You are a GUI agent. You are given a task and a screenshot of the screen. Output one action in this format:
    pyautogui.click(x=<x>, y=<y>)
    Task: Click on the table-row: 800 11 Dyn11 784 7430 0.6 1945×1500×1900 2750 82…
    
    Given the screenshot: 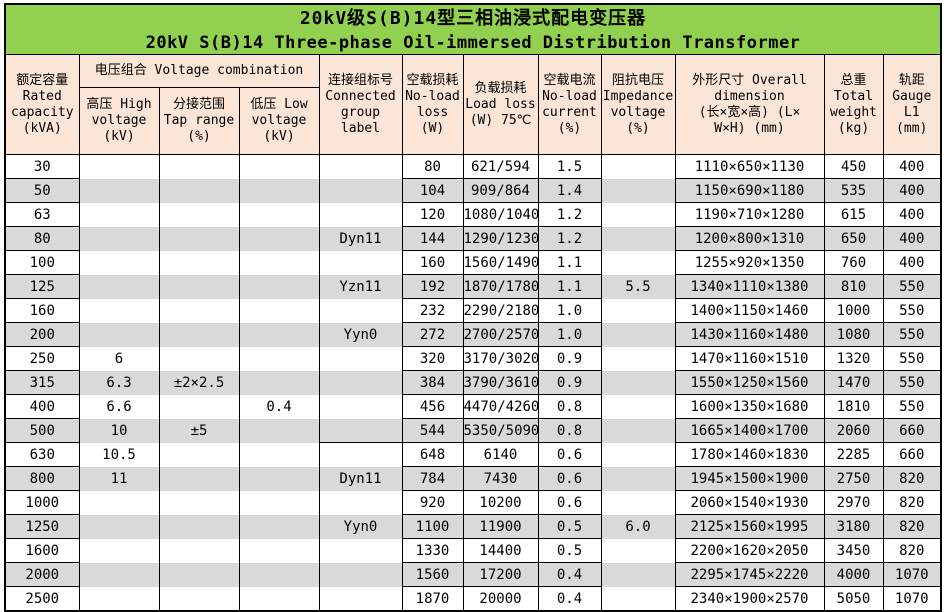 What is the action you would take?
    pyautogui.click(x=473, y=478)
    